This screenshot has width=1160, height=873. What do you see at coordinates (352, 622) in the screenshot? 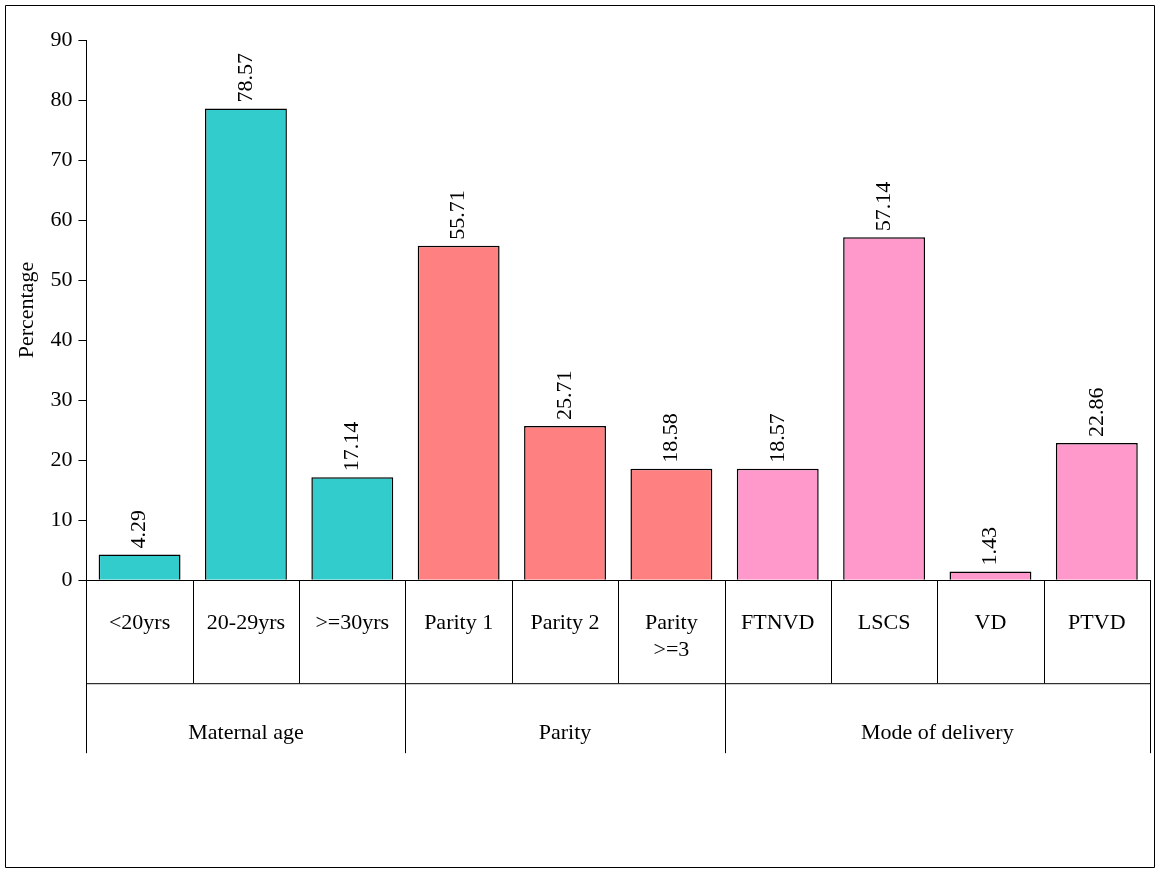
I see `x-tick-label: >=30yrs` at bounding box center [352, 622].